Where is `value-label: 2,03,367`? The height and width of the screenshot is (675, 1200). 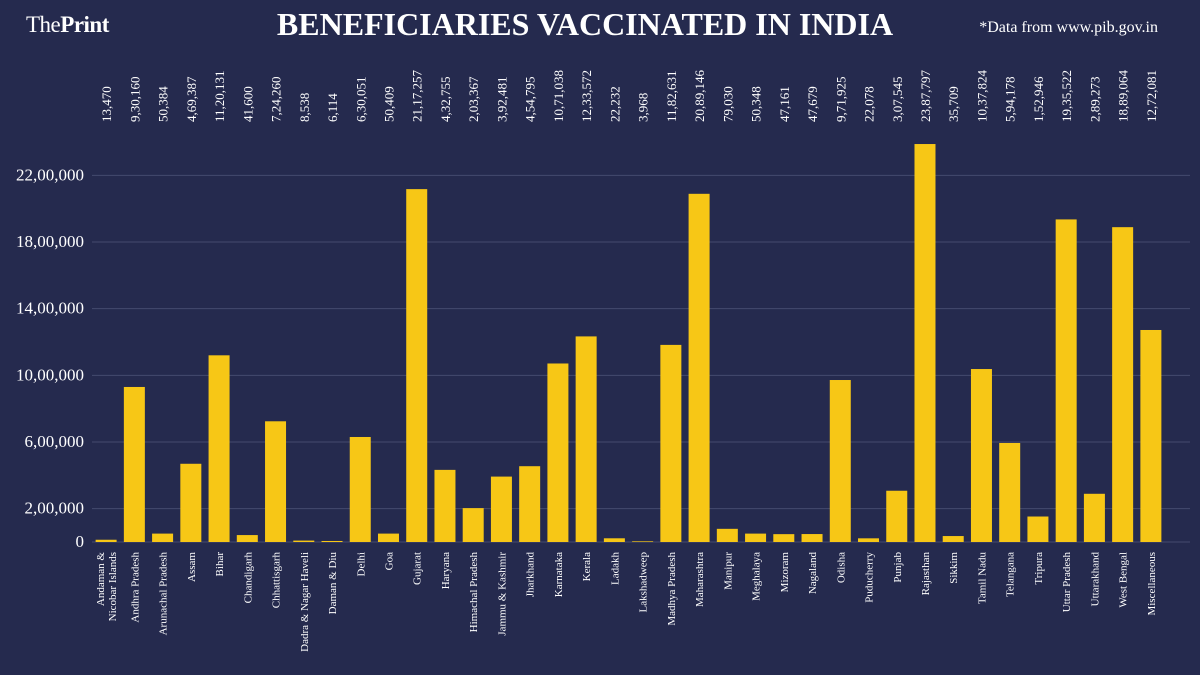
value-label: 2,03,367 is located at coordinates (473, 99).